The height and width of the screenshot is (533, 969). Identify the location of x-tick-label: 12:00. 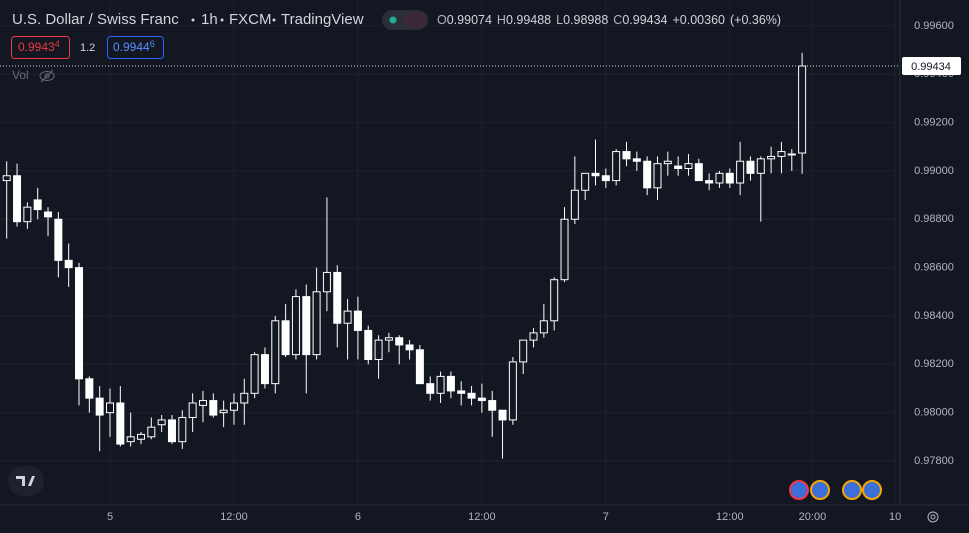
(482, 517).